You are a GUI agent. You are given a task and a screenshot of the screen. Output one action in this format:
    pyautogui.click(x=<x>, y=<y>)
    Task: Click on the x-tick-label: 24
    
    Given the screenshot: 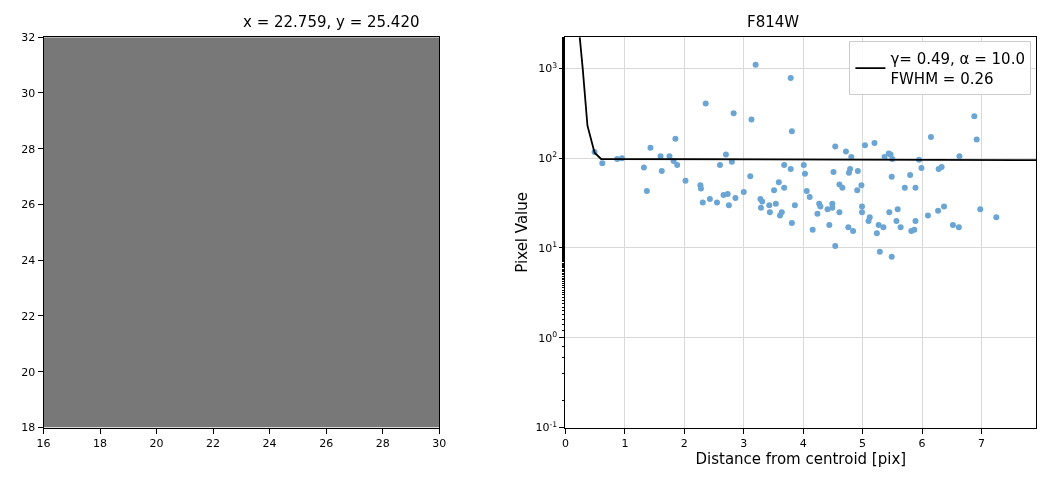 What is the action you would take?
    pyautogui.click(x=269, y=443)
    